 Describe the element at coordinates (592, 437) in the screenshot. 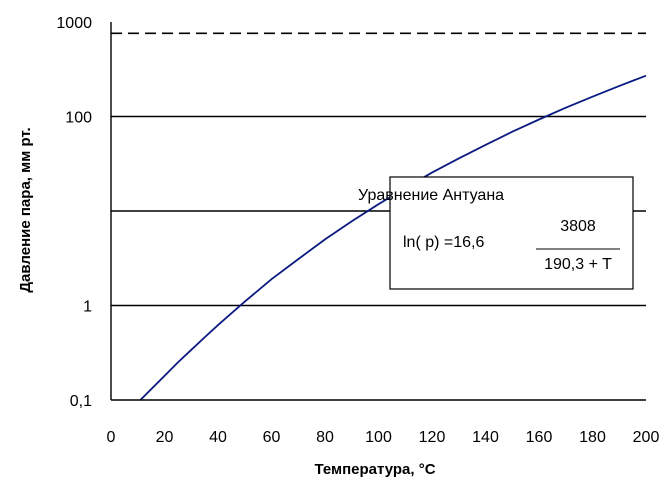

I see `x-tick-label: 180` at that location.